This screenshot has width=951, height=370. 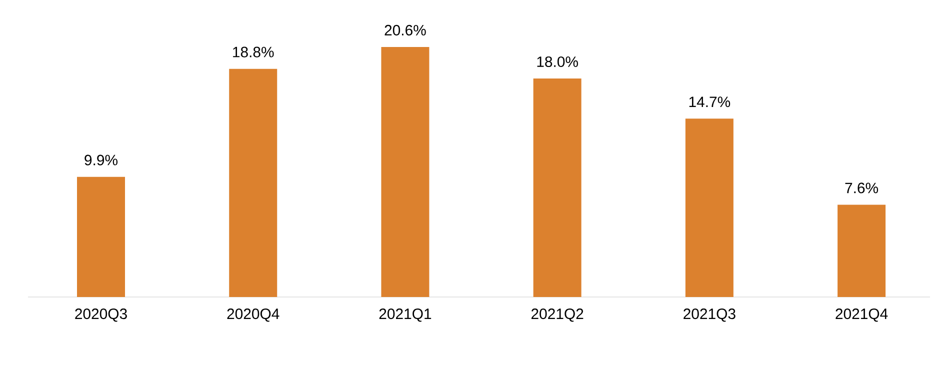 I want to click on data-label: 9.9%, so click(x=101, y=160).